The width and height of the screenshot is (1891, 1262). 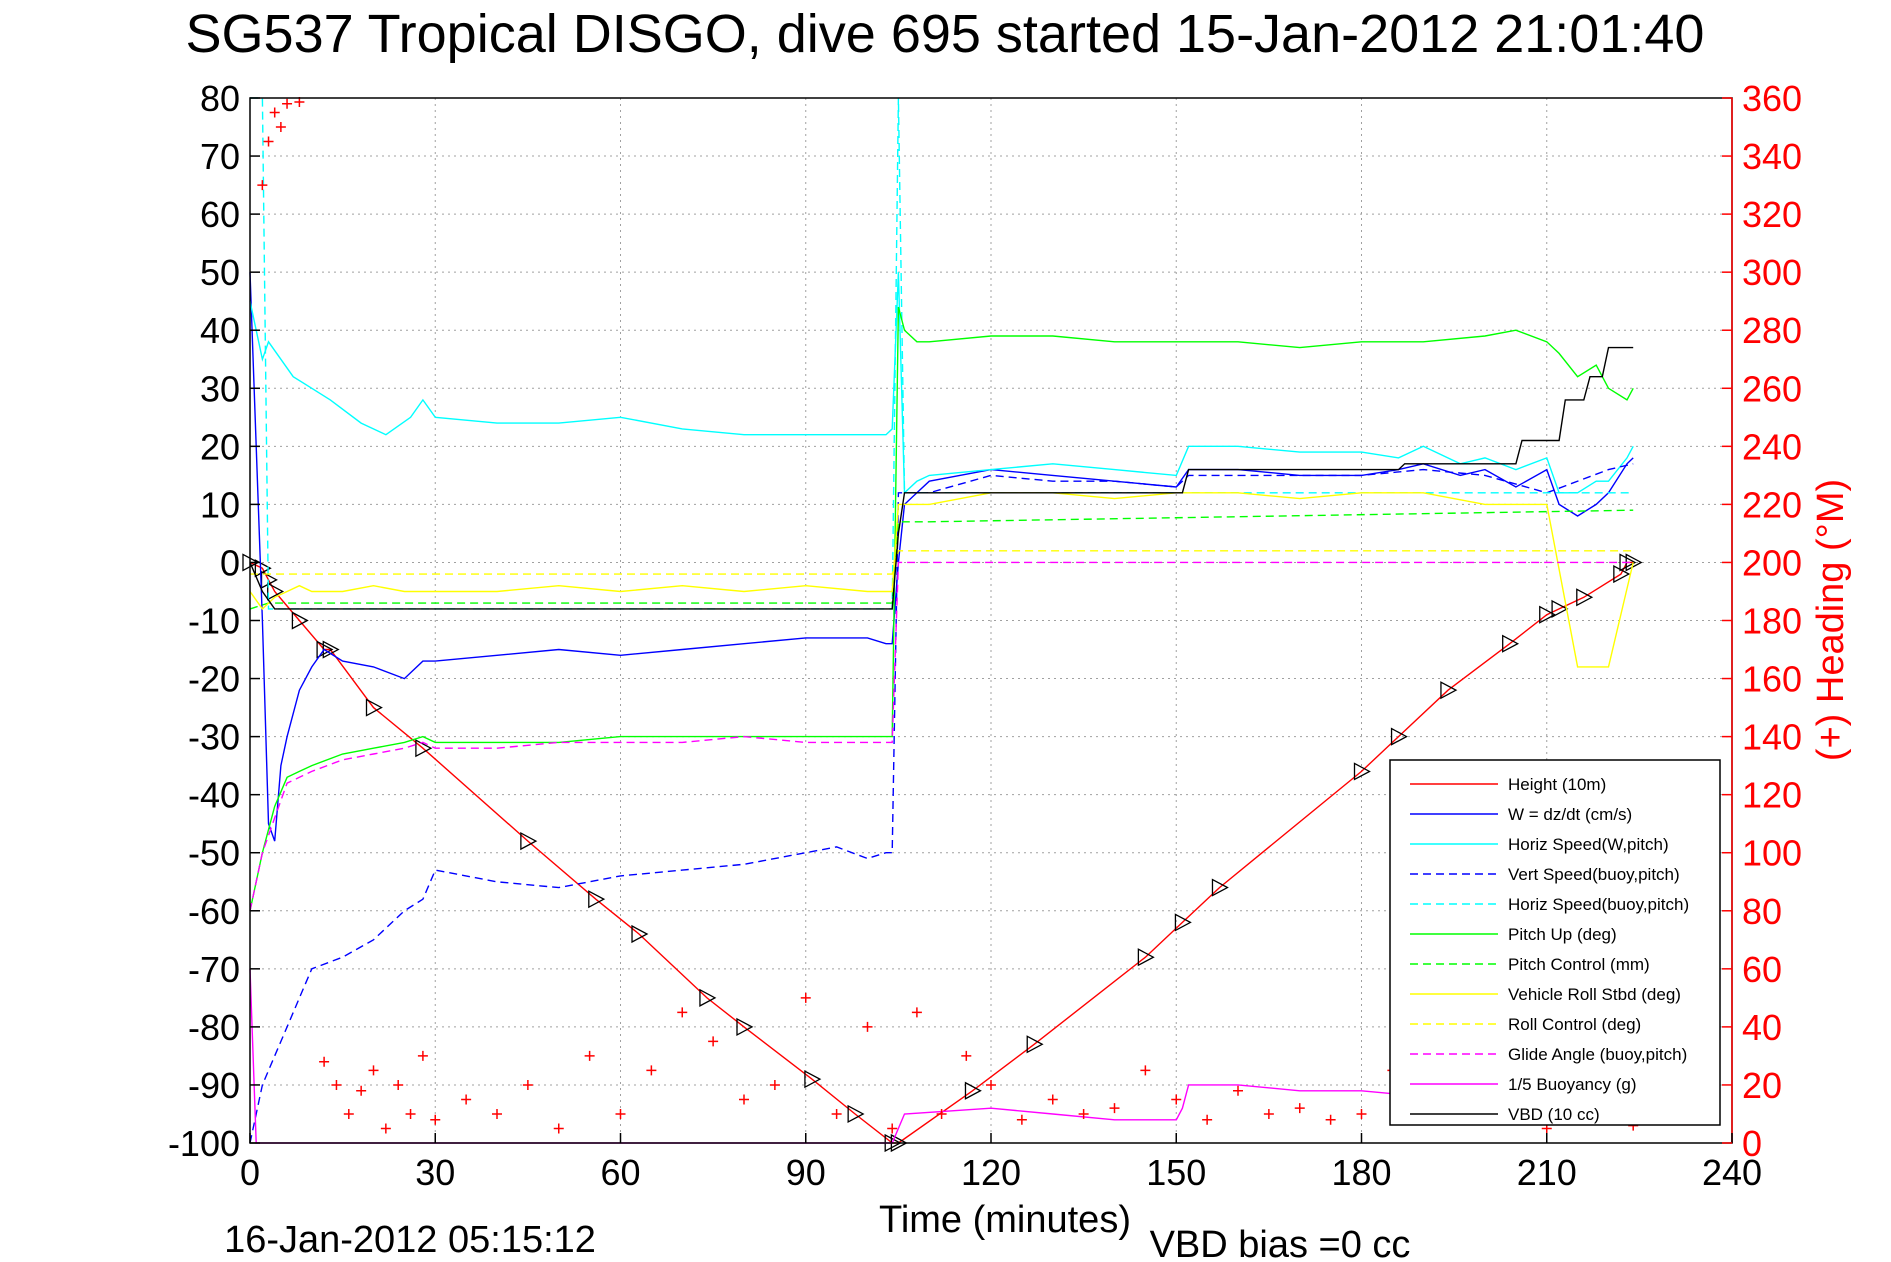 I want to click on roll-control-deg-line, so click(x=942, y=562).